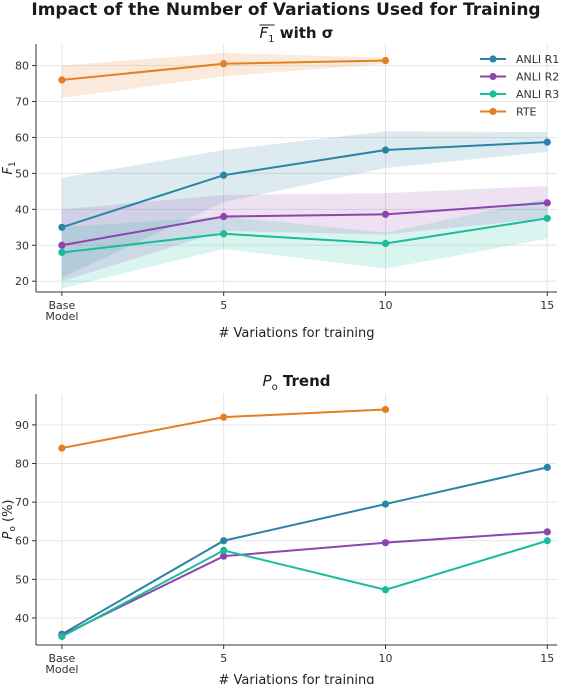  I want to click on chart1-legend: ANLI R1 ANLI R2 ANLI R3 RTE, so click(519, 86).